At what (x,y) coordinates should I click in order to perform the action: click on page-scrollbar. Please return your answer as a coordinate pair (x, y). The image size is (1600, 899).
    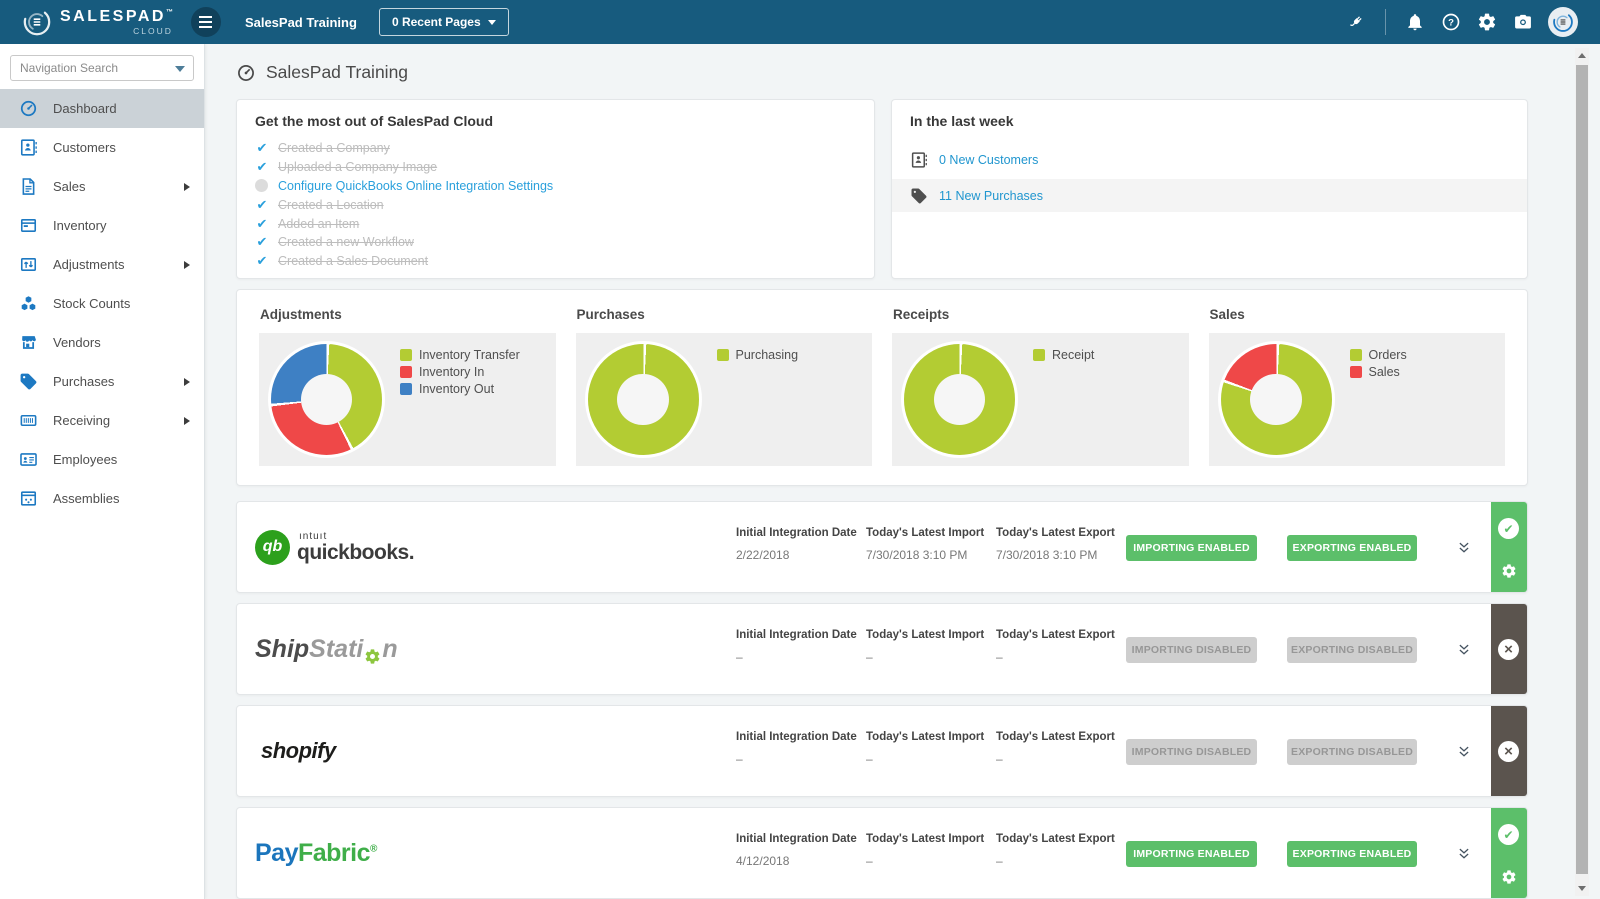
    Looking at the image, I should click on (1582, 472).